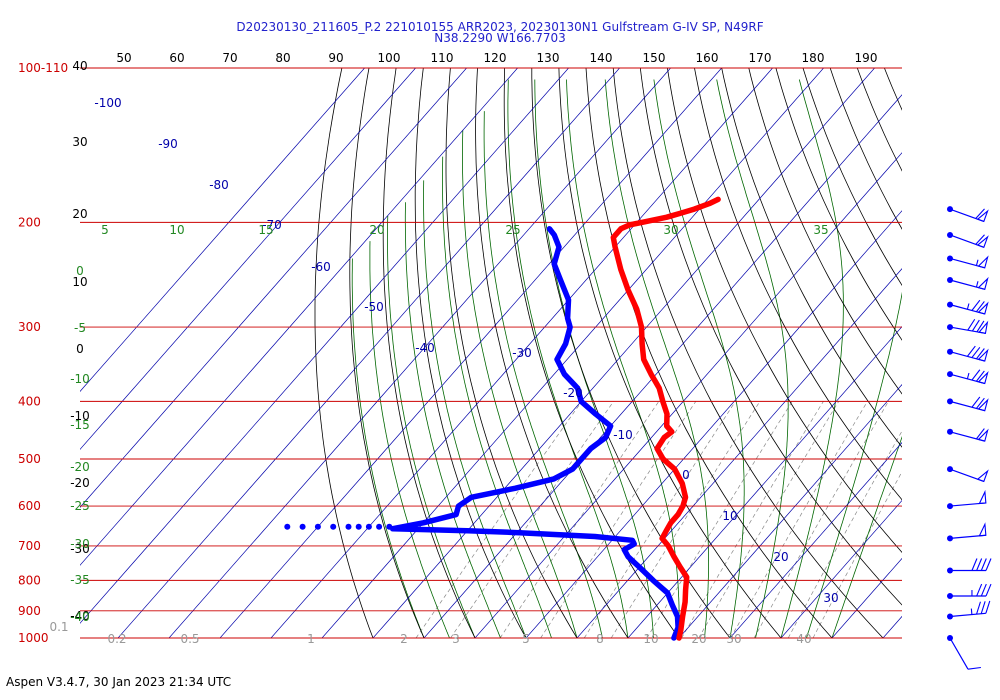 The image size is (1000, 700). Describe the element at coordinates (425, 348) in the screenshot. I see `isotherm-label: -40` at that location.